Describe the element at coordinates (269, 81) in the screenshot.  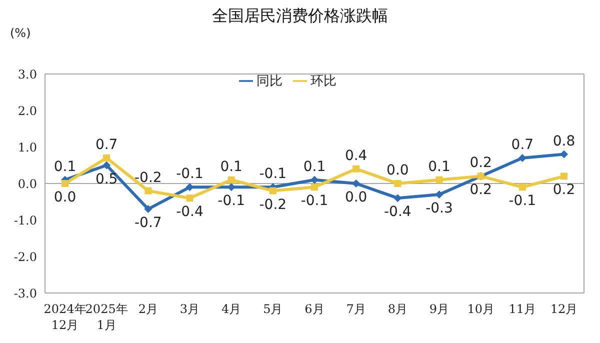
I see `legend-label: 同比` at that location.